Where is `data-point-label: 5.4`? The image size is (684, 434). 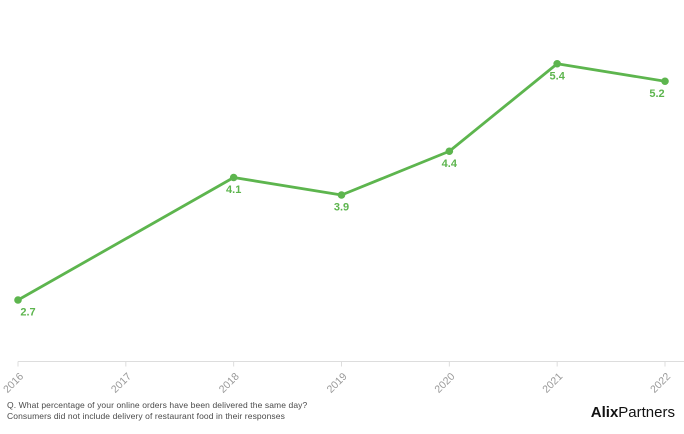
data-point-label: 5.4 is located at coordinates (558, 76).